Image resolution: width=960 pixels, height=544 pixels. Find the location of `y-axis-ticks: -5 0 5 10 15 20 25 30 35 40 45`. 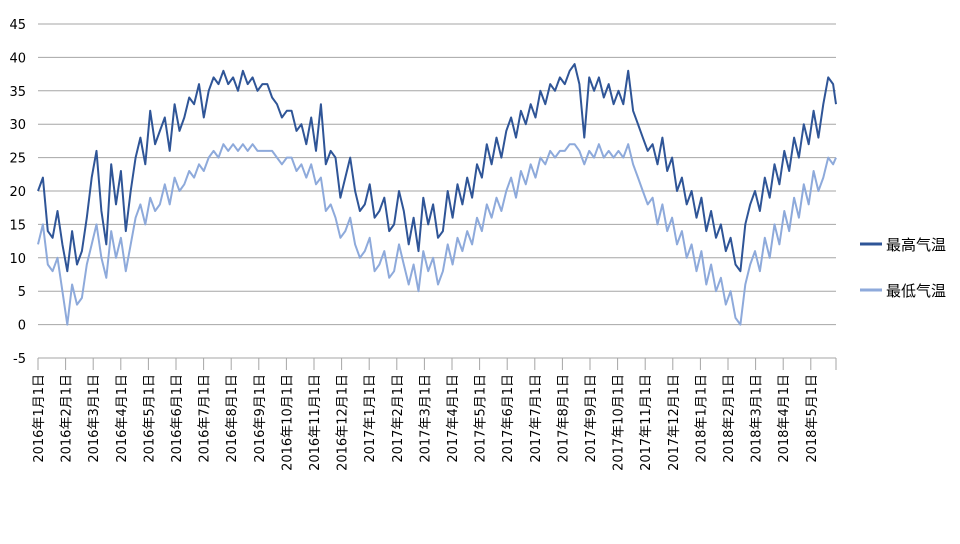

y-axis-ticks: -5 0 5 10 15 20 25 30 35 40 45 is located at coordinates (17, 192).